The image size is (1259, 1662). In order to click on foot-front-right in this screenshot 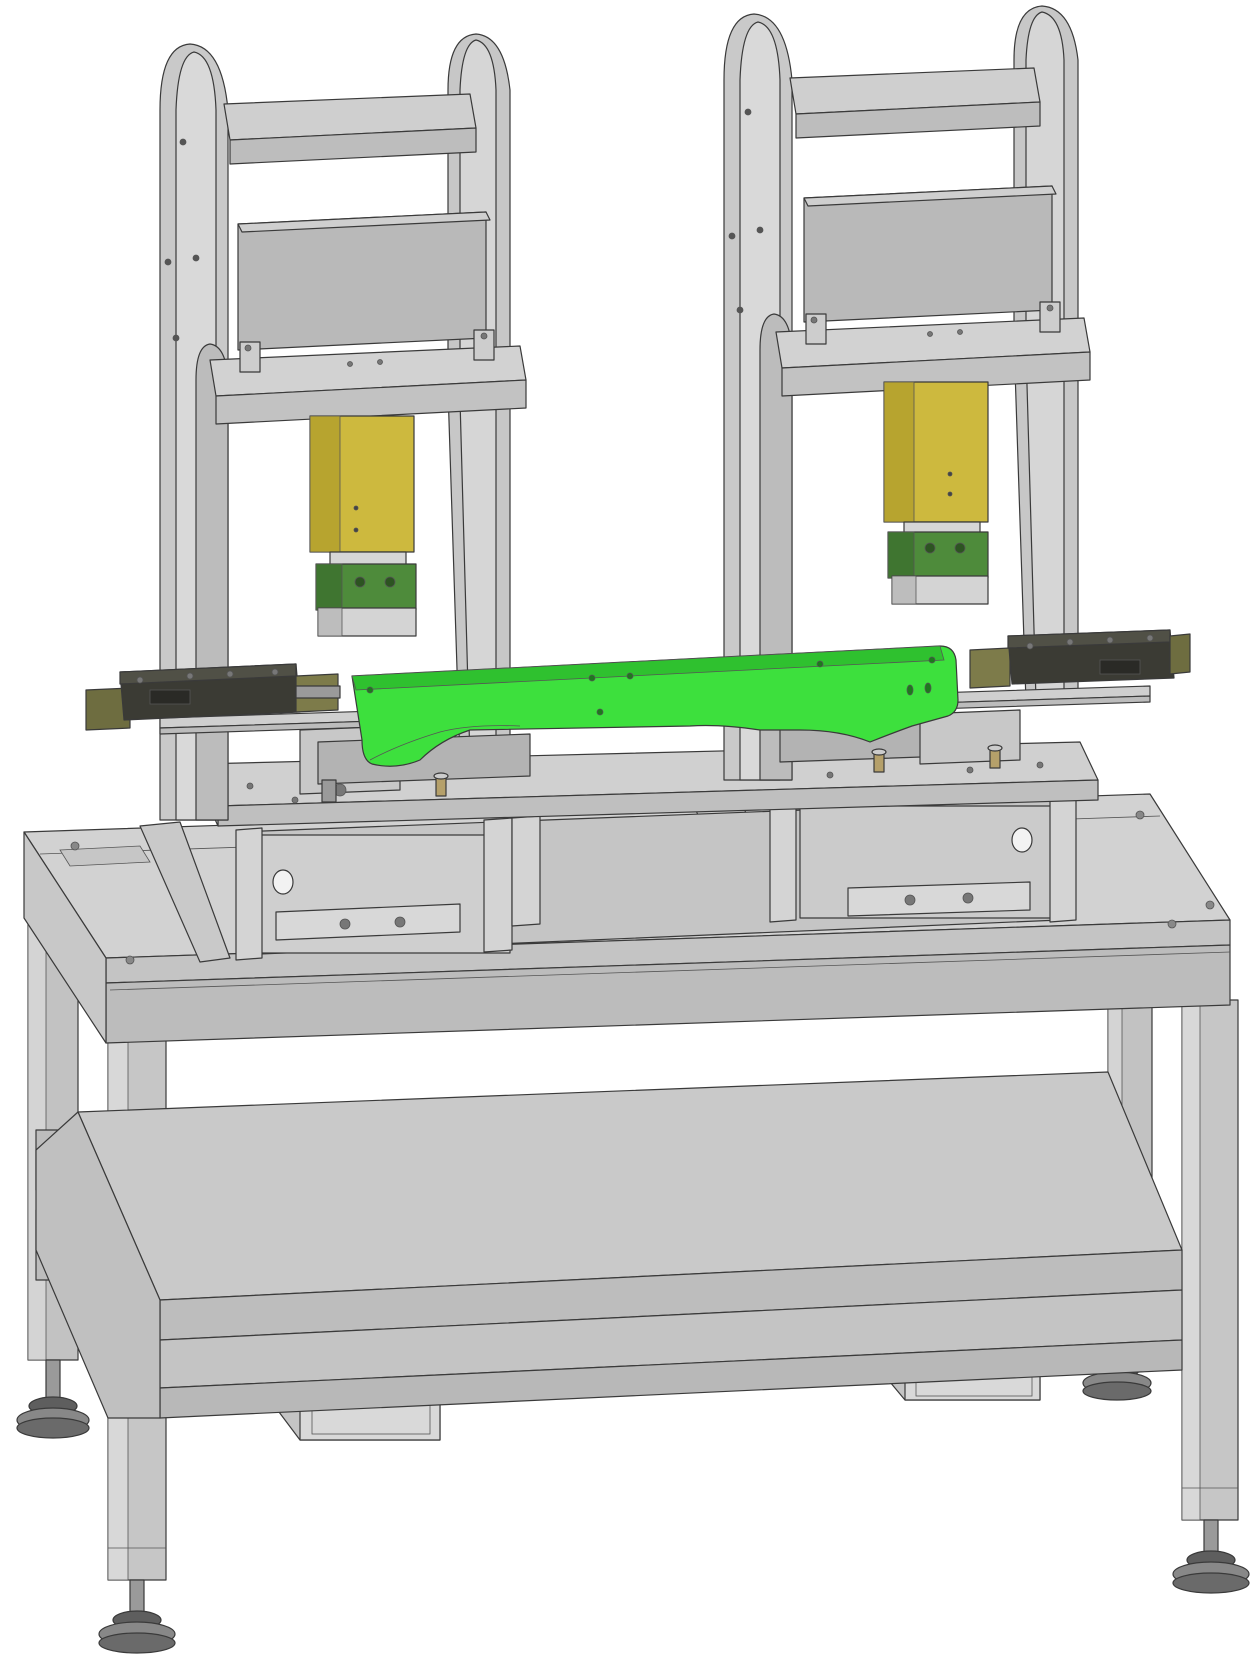, I will do `click(1211, 1556)`.